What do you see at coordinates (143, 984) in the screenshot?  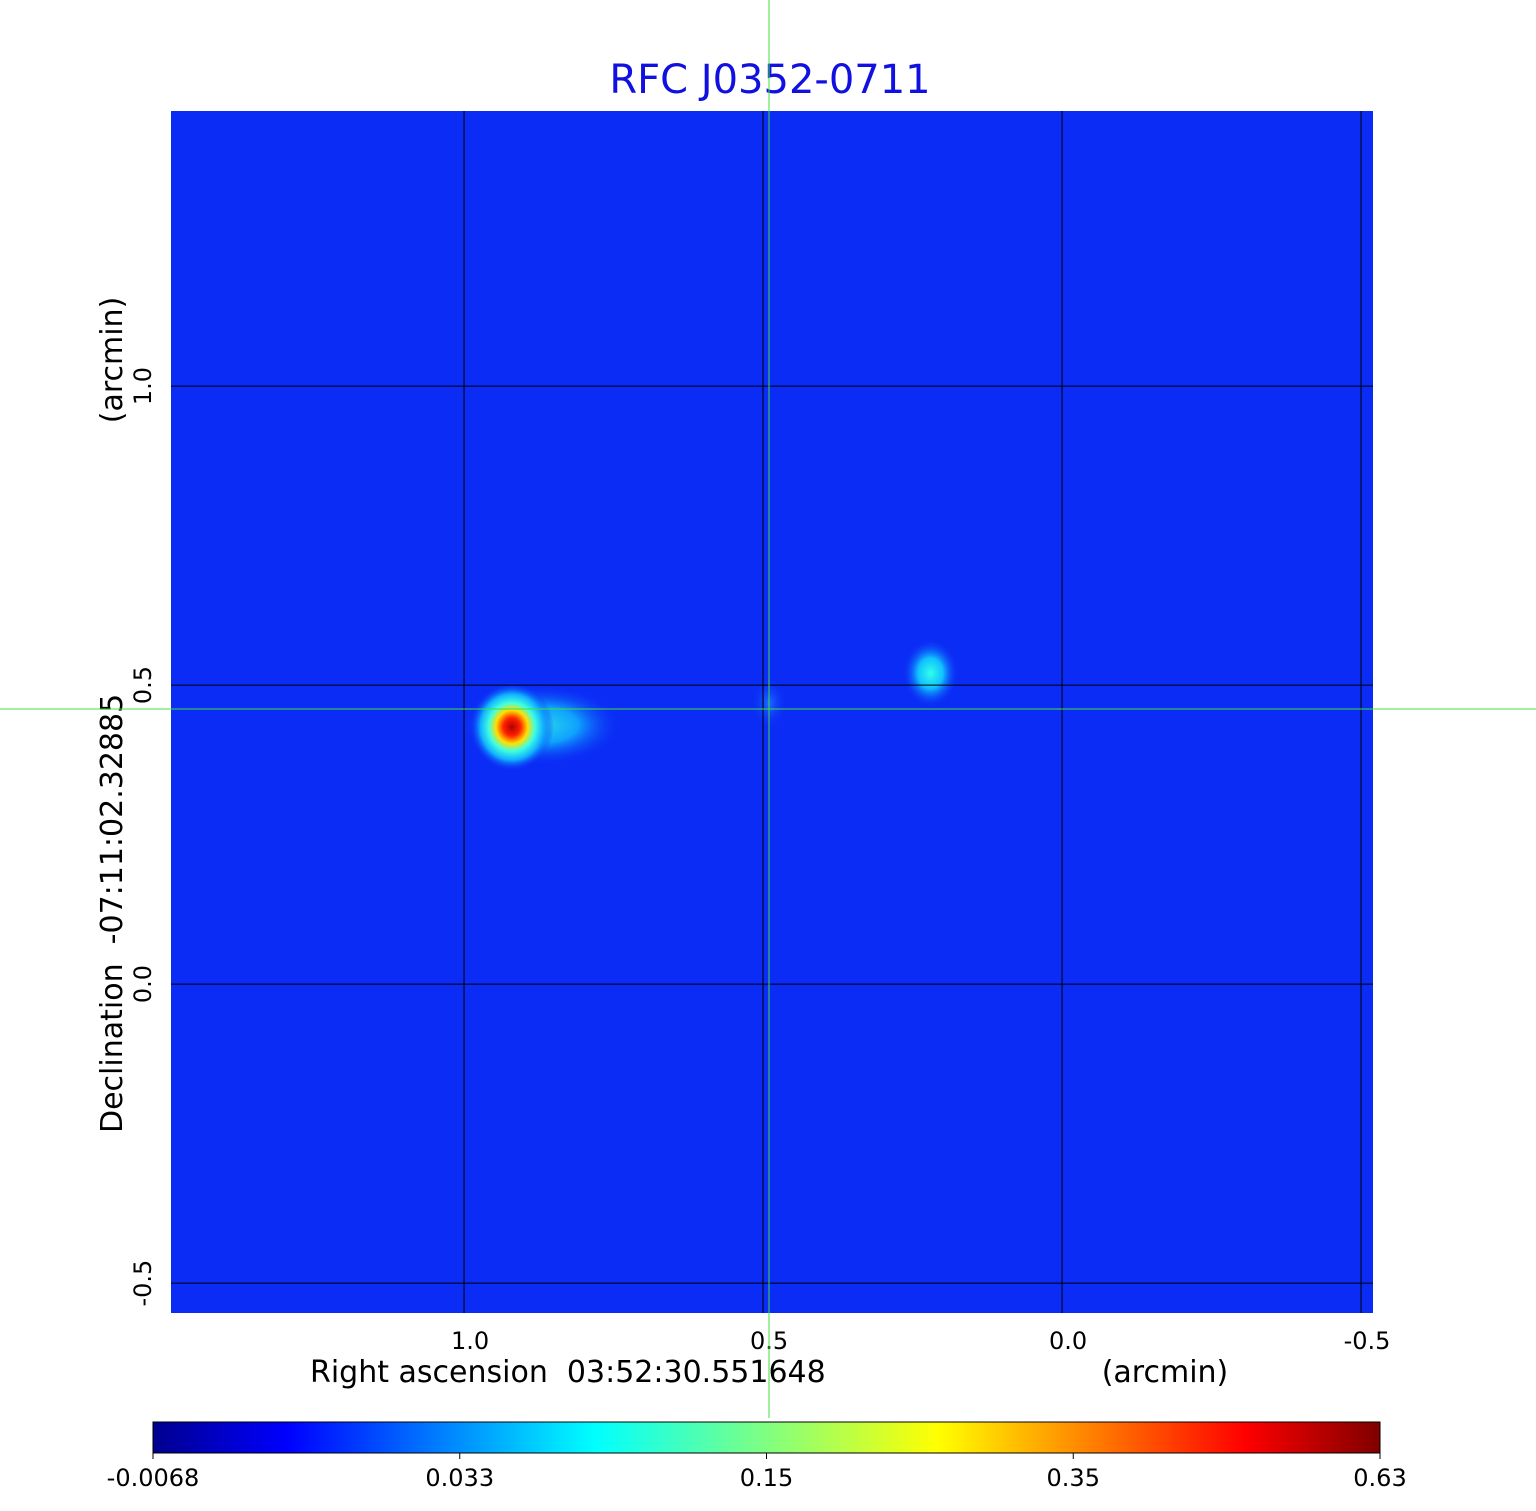 I see `y-tick-label: 0.0` at bounding box center [143, 984].